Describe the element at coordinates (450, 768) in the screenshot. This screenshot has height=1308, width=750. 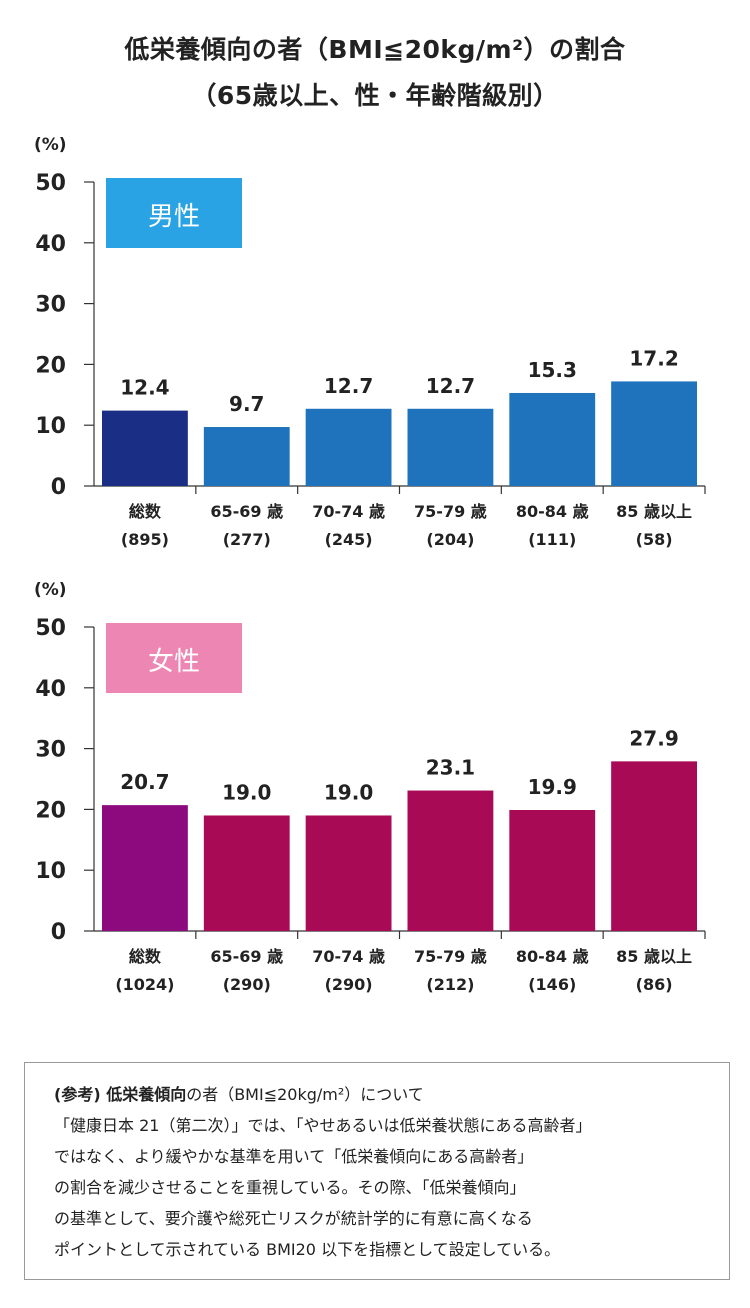
I see `data-label: 23.1` at that location.